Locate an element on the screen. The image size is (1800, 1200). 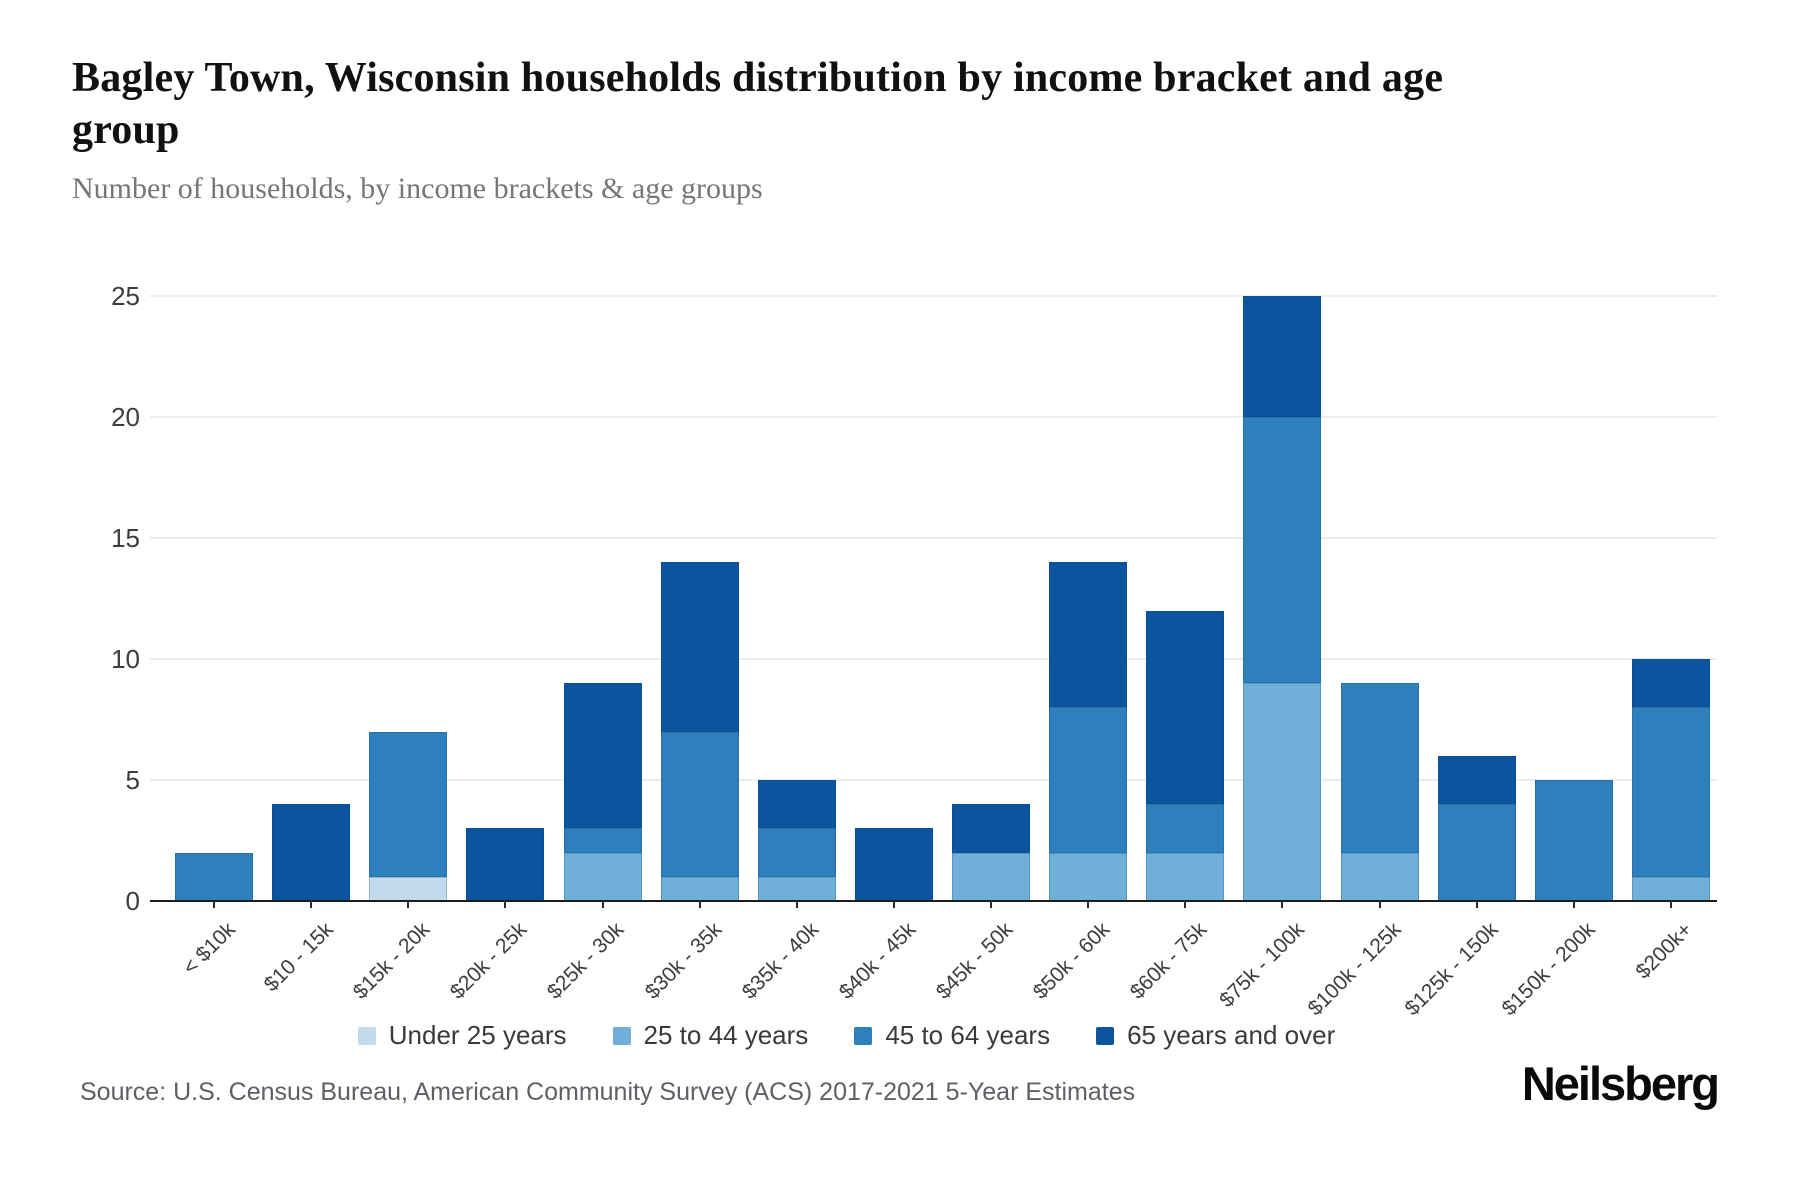
x-axis-label: $15k - 20k is located at coordinates (391, 961).